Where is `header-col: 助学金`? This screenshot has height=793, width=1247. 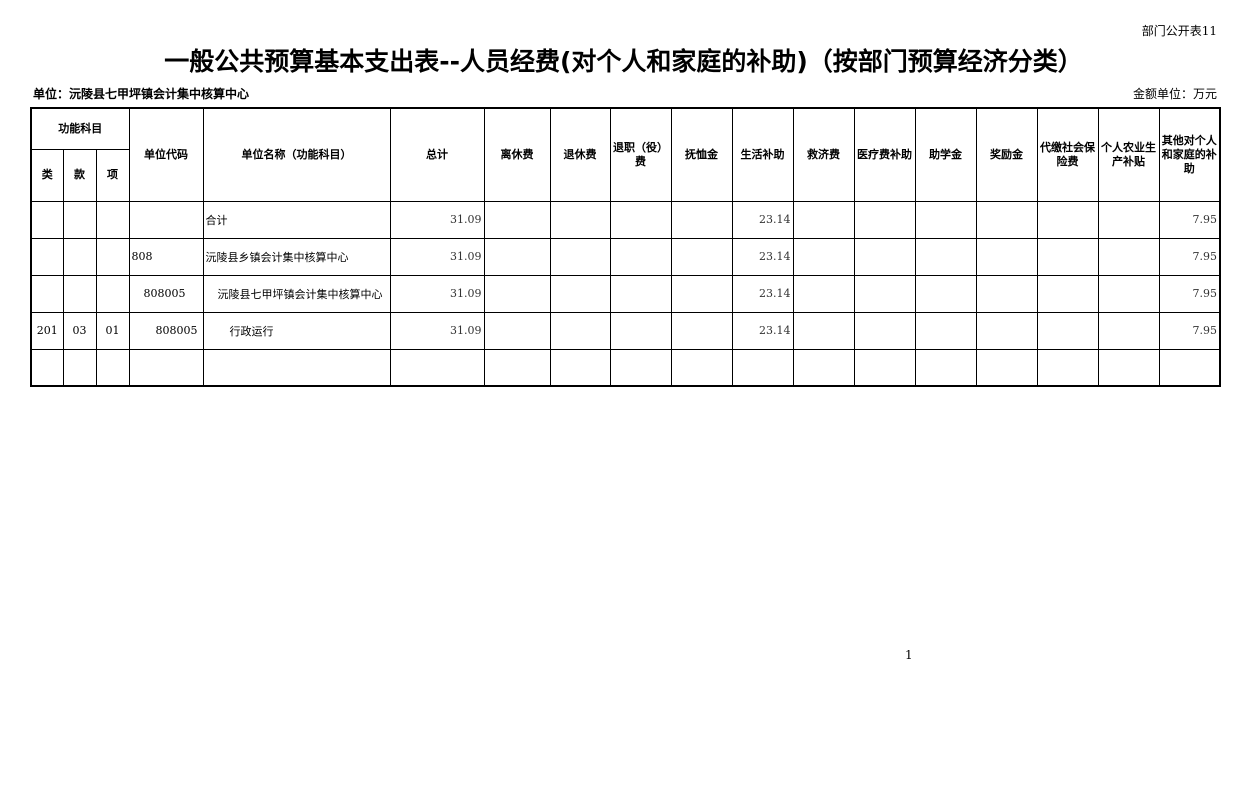 header-col: 助学金 is located at coordinates (945, 154).